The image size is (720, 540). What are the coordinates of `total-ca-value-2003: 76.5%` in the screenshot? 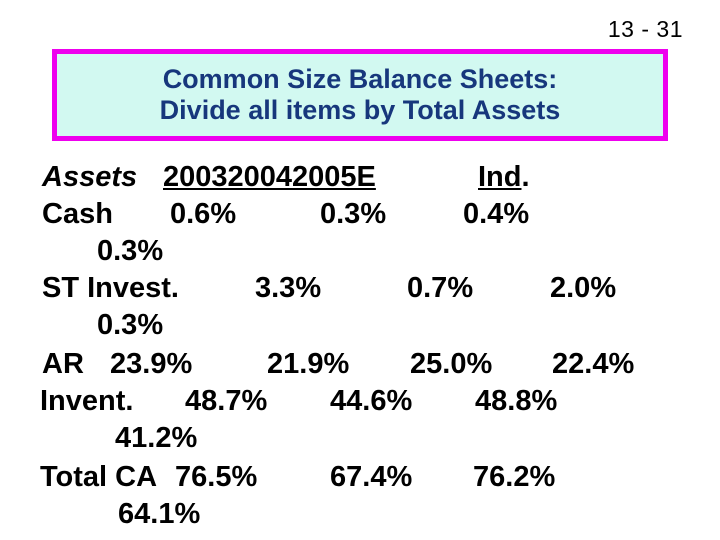 It's located at (216, 477).